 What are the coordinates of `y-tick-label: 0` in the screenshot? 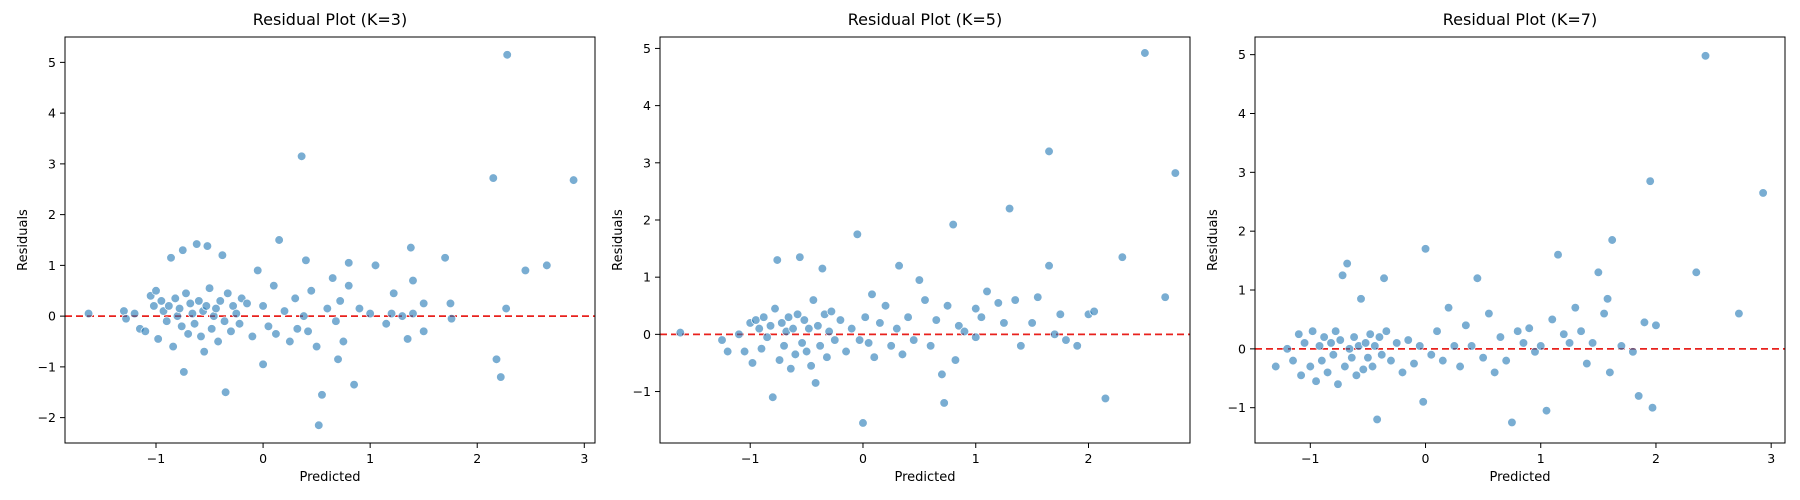 It's located at (1242, 348).